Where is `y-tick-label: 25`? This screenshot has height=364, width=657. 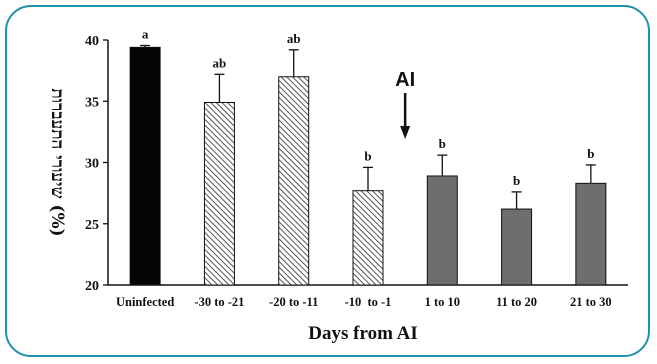
y-tick-label: 25 is located at coordinates (92, 225).